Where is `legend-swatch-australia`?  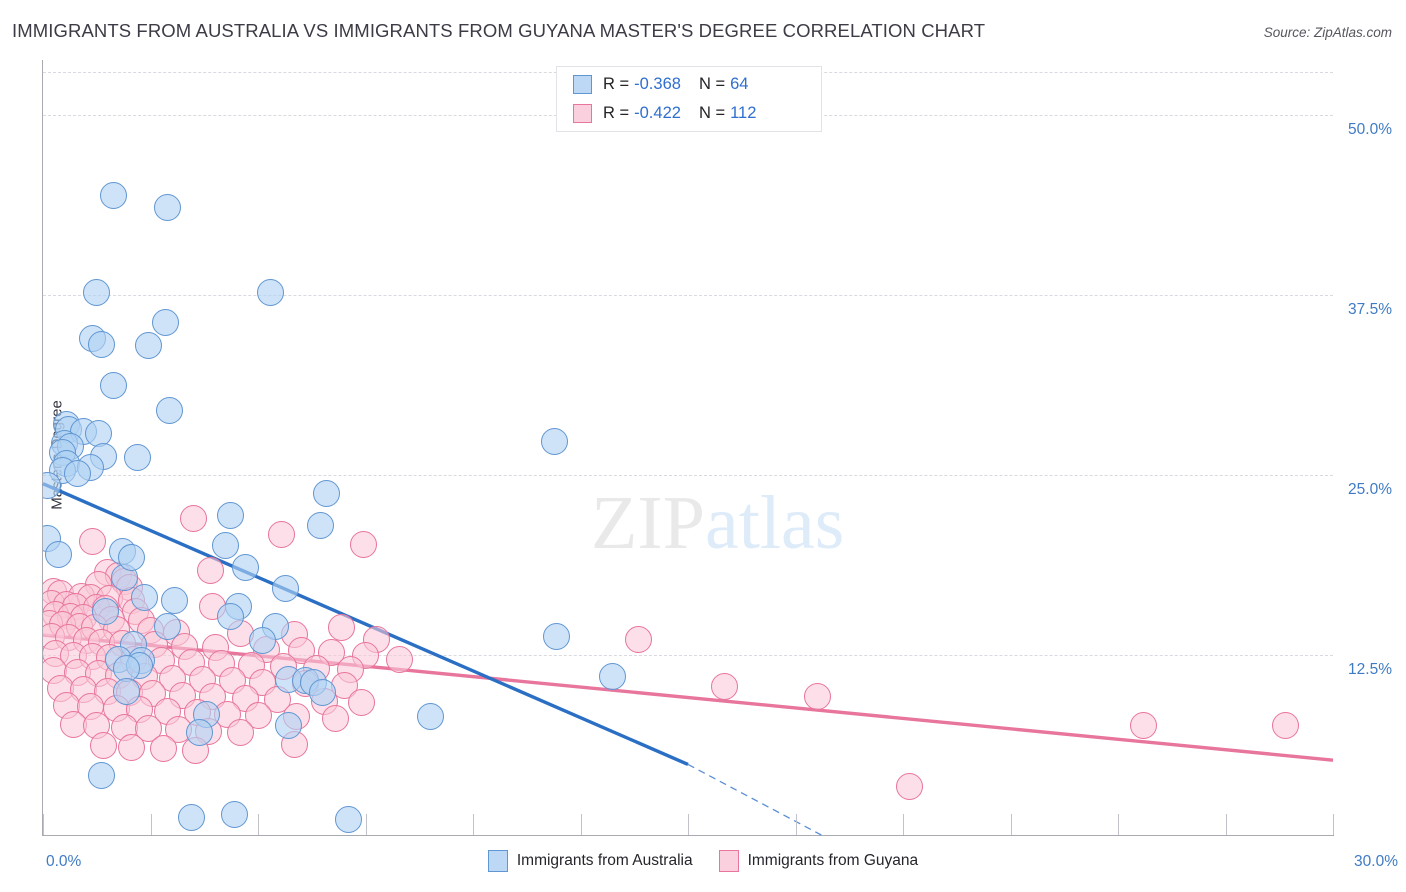 legend-swatch-australia is located at coordinates (497, 861).